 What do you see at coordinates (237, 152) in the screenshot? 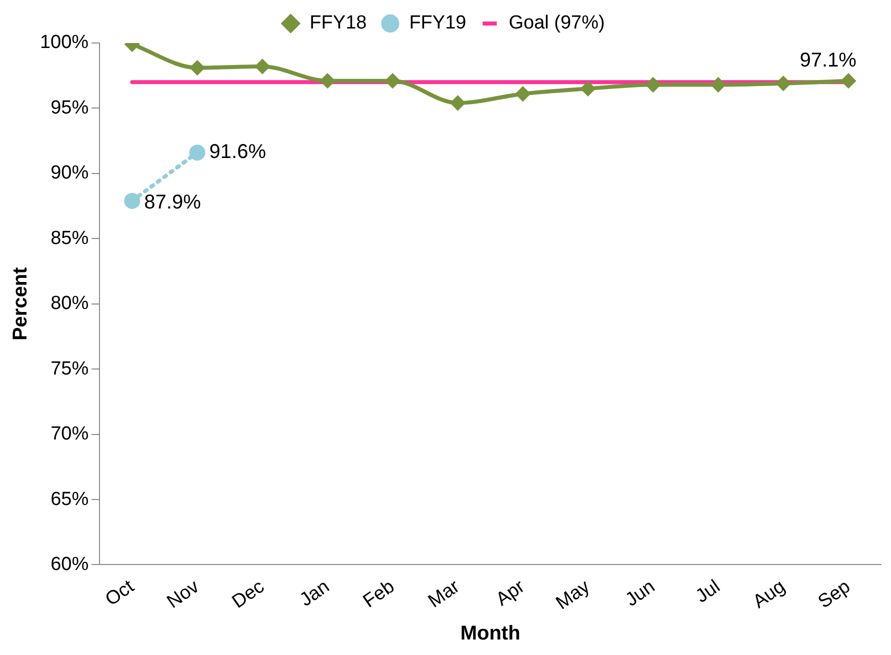
I see `data-label: 91.6%` at bounding box center [237, 152].